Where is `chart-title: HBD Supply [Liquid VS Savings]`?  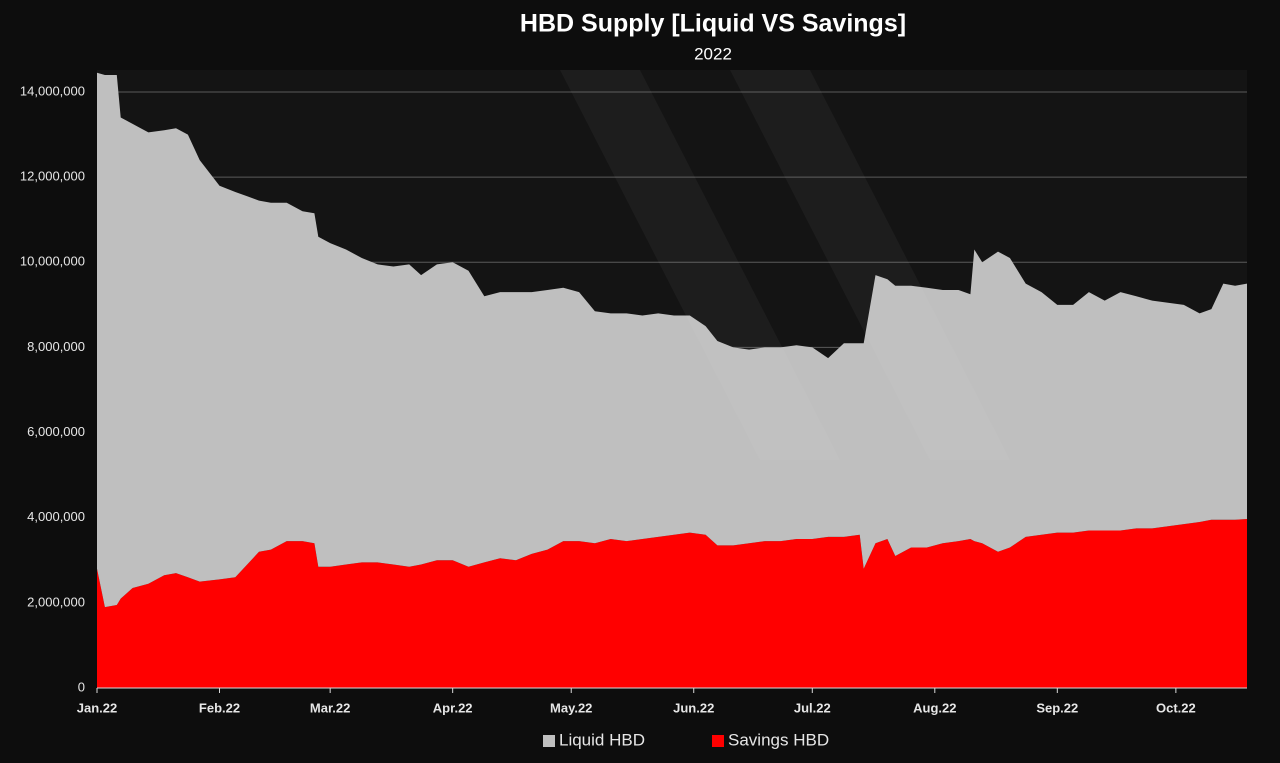
chart-title: HBD Supply [Liquid VS Savings] is located at coordinates (713, 24).